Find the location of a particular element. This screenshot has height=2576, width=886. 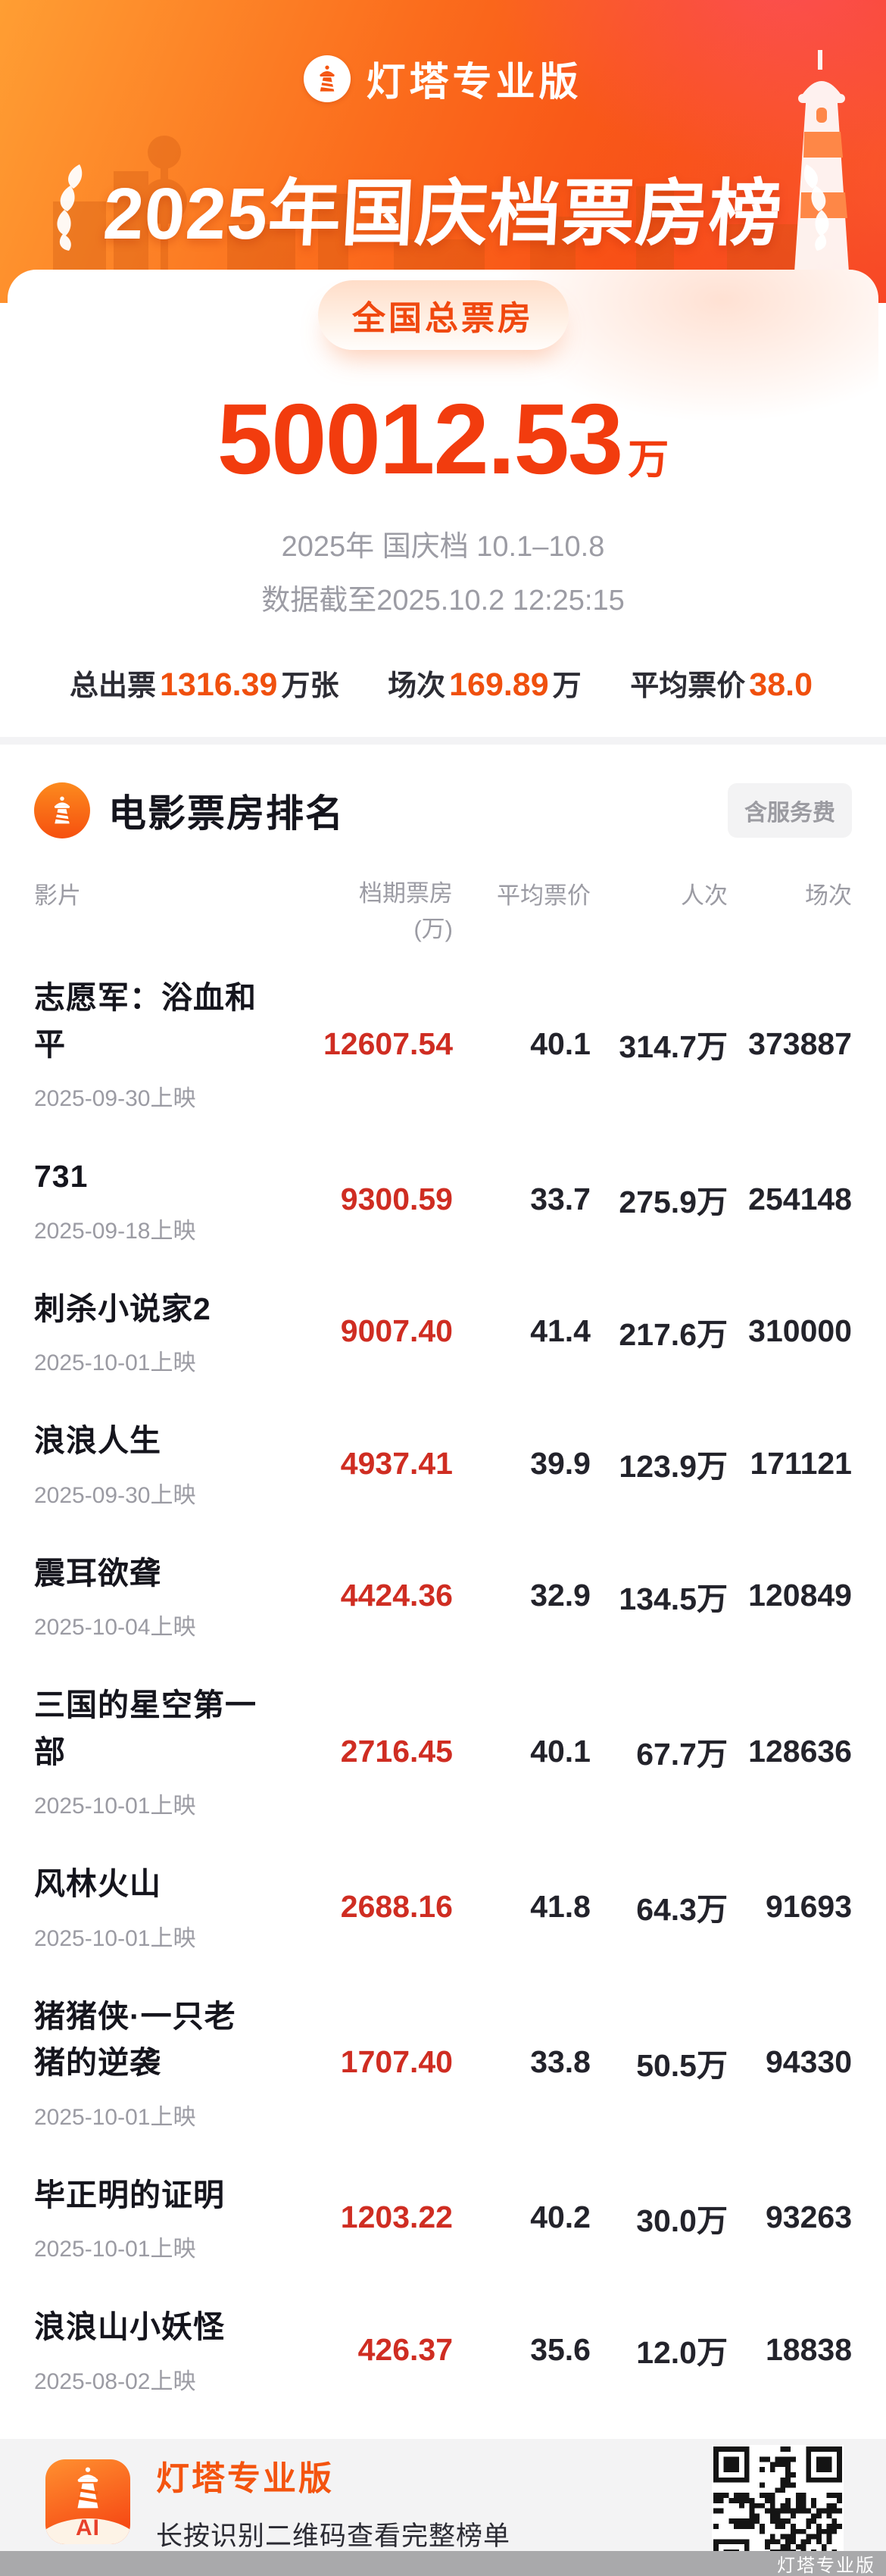

movie-avg-price: 40.2 is located at coordinates (560, 2218).